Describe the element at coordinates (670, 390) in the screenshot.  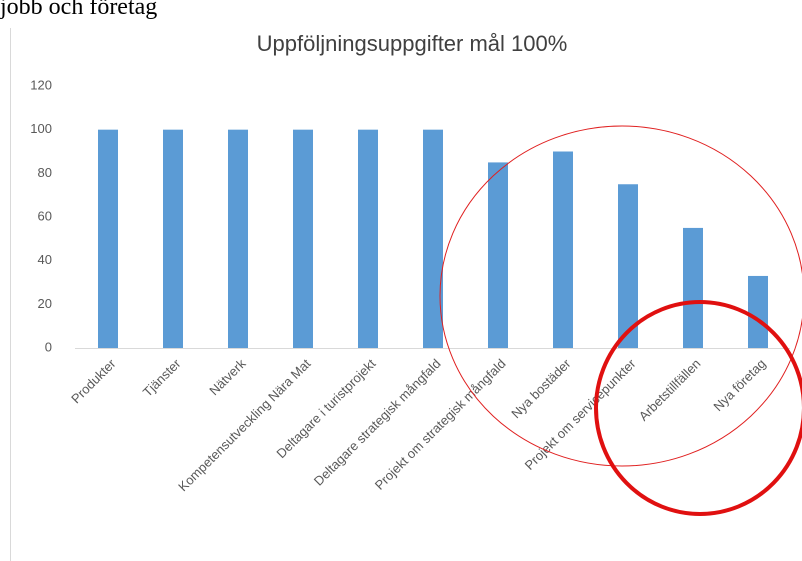
I see `x-tick-label: Arbetstillfällen` at that location.